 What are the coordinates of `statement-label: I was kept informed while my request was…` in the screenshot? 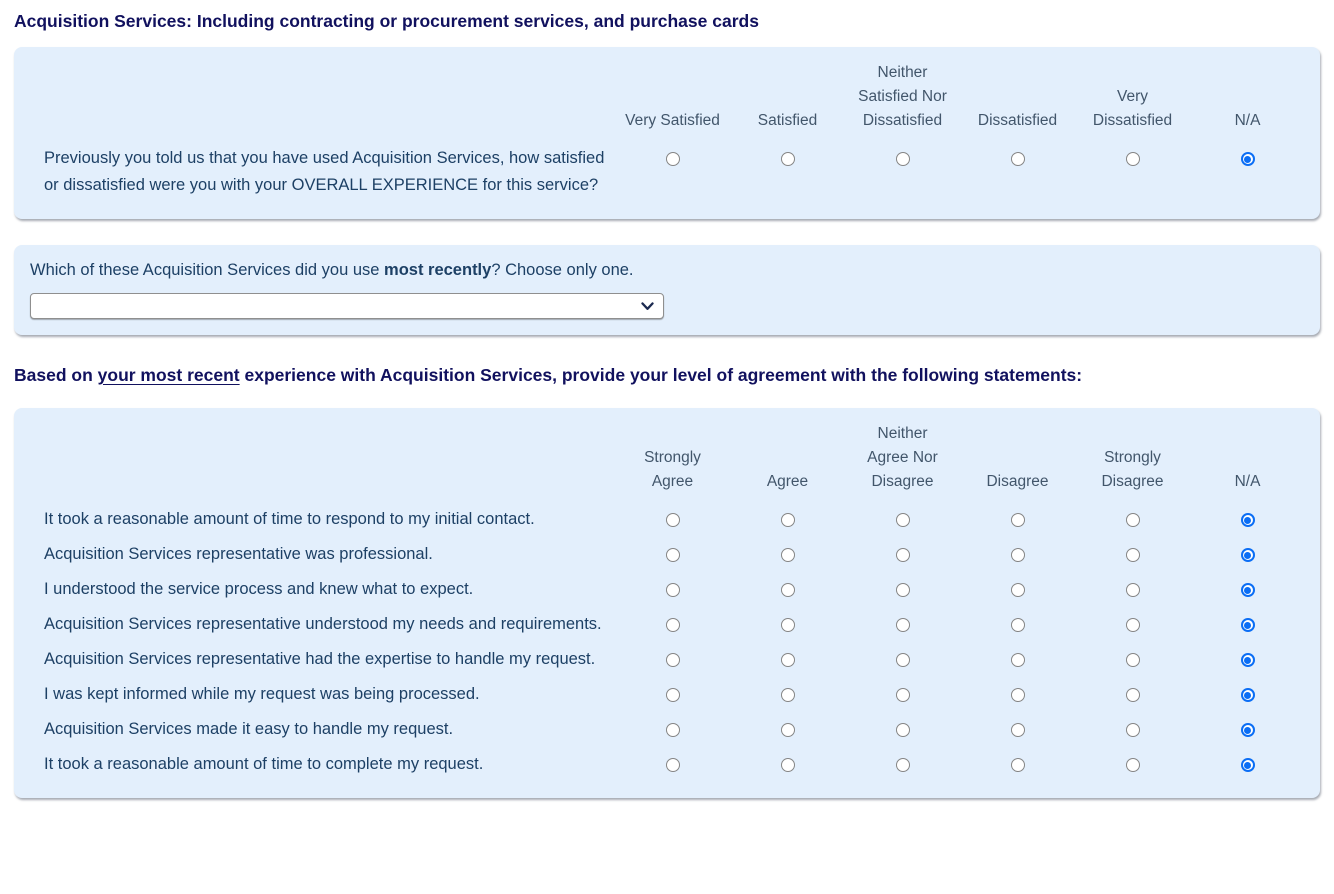 It's located at (262, 694).